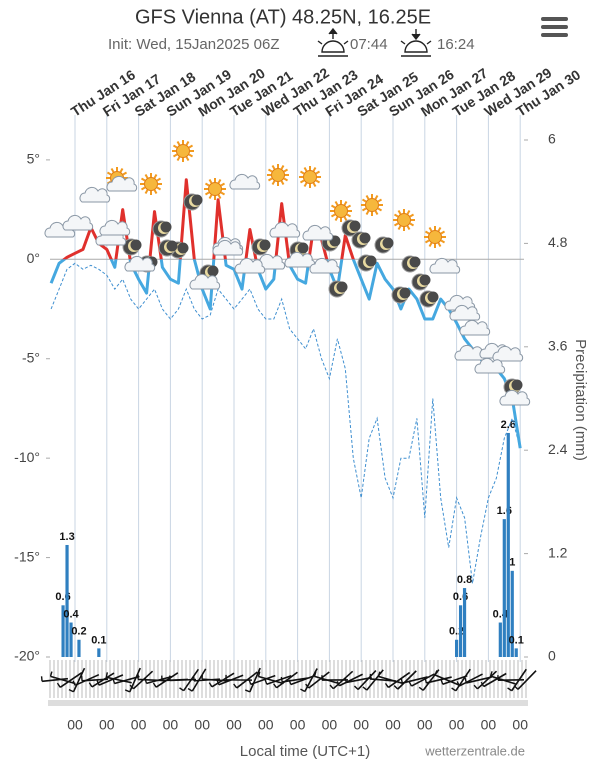  I want to click on y-tick-label: -15°, so click(27, 556).